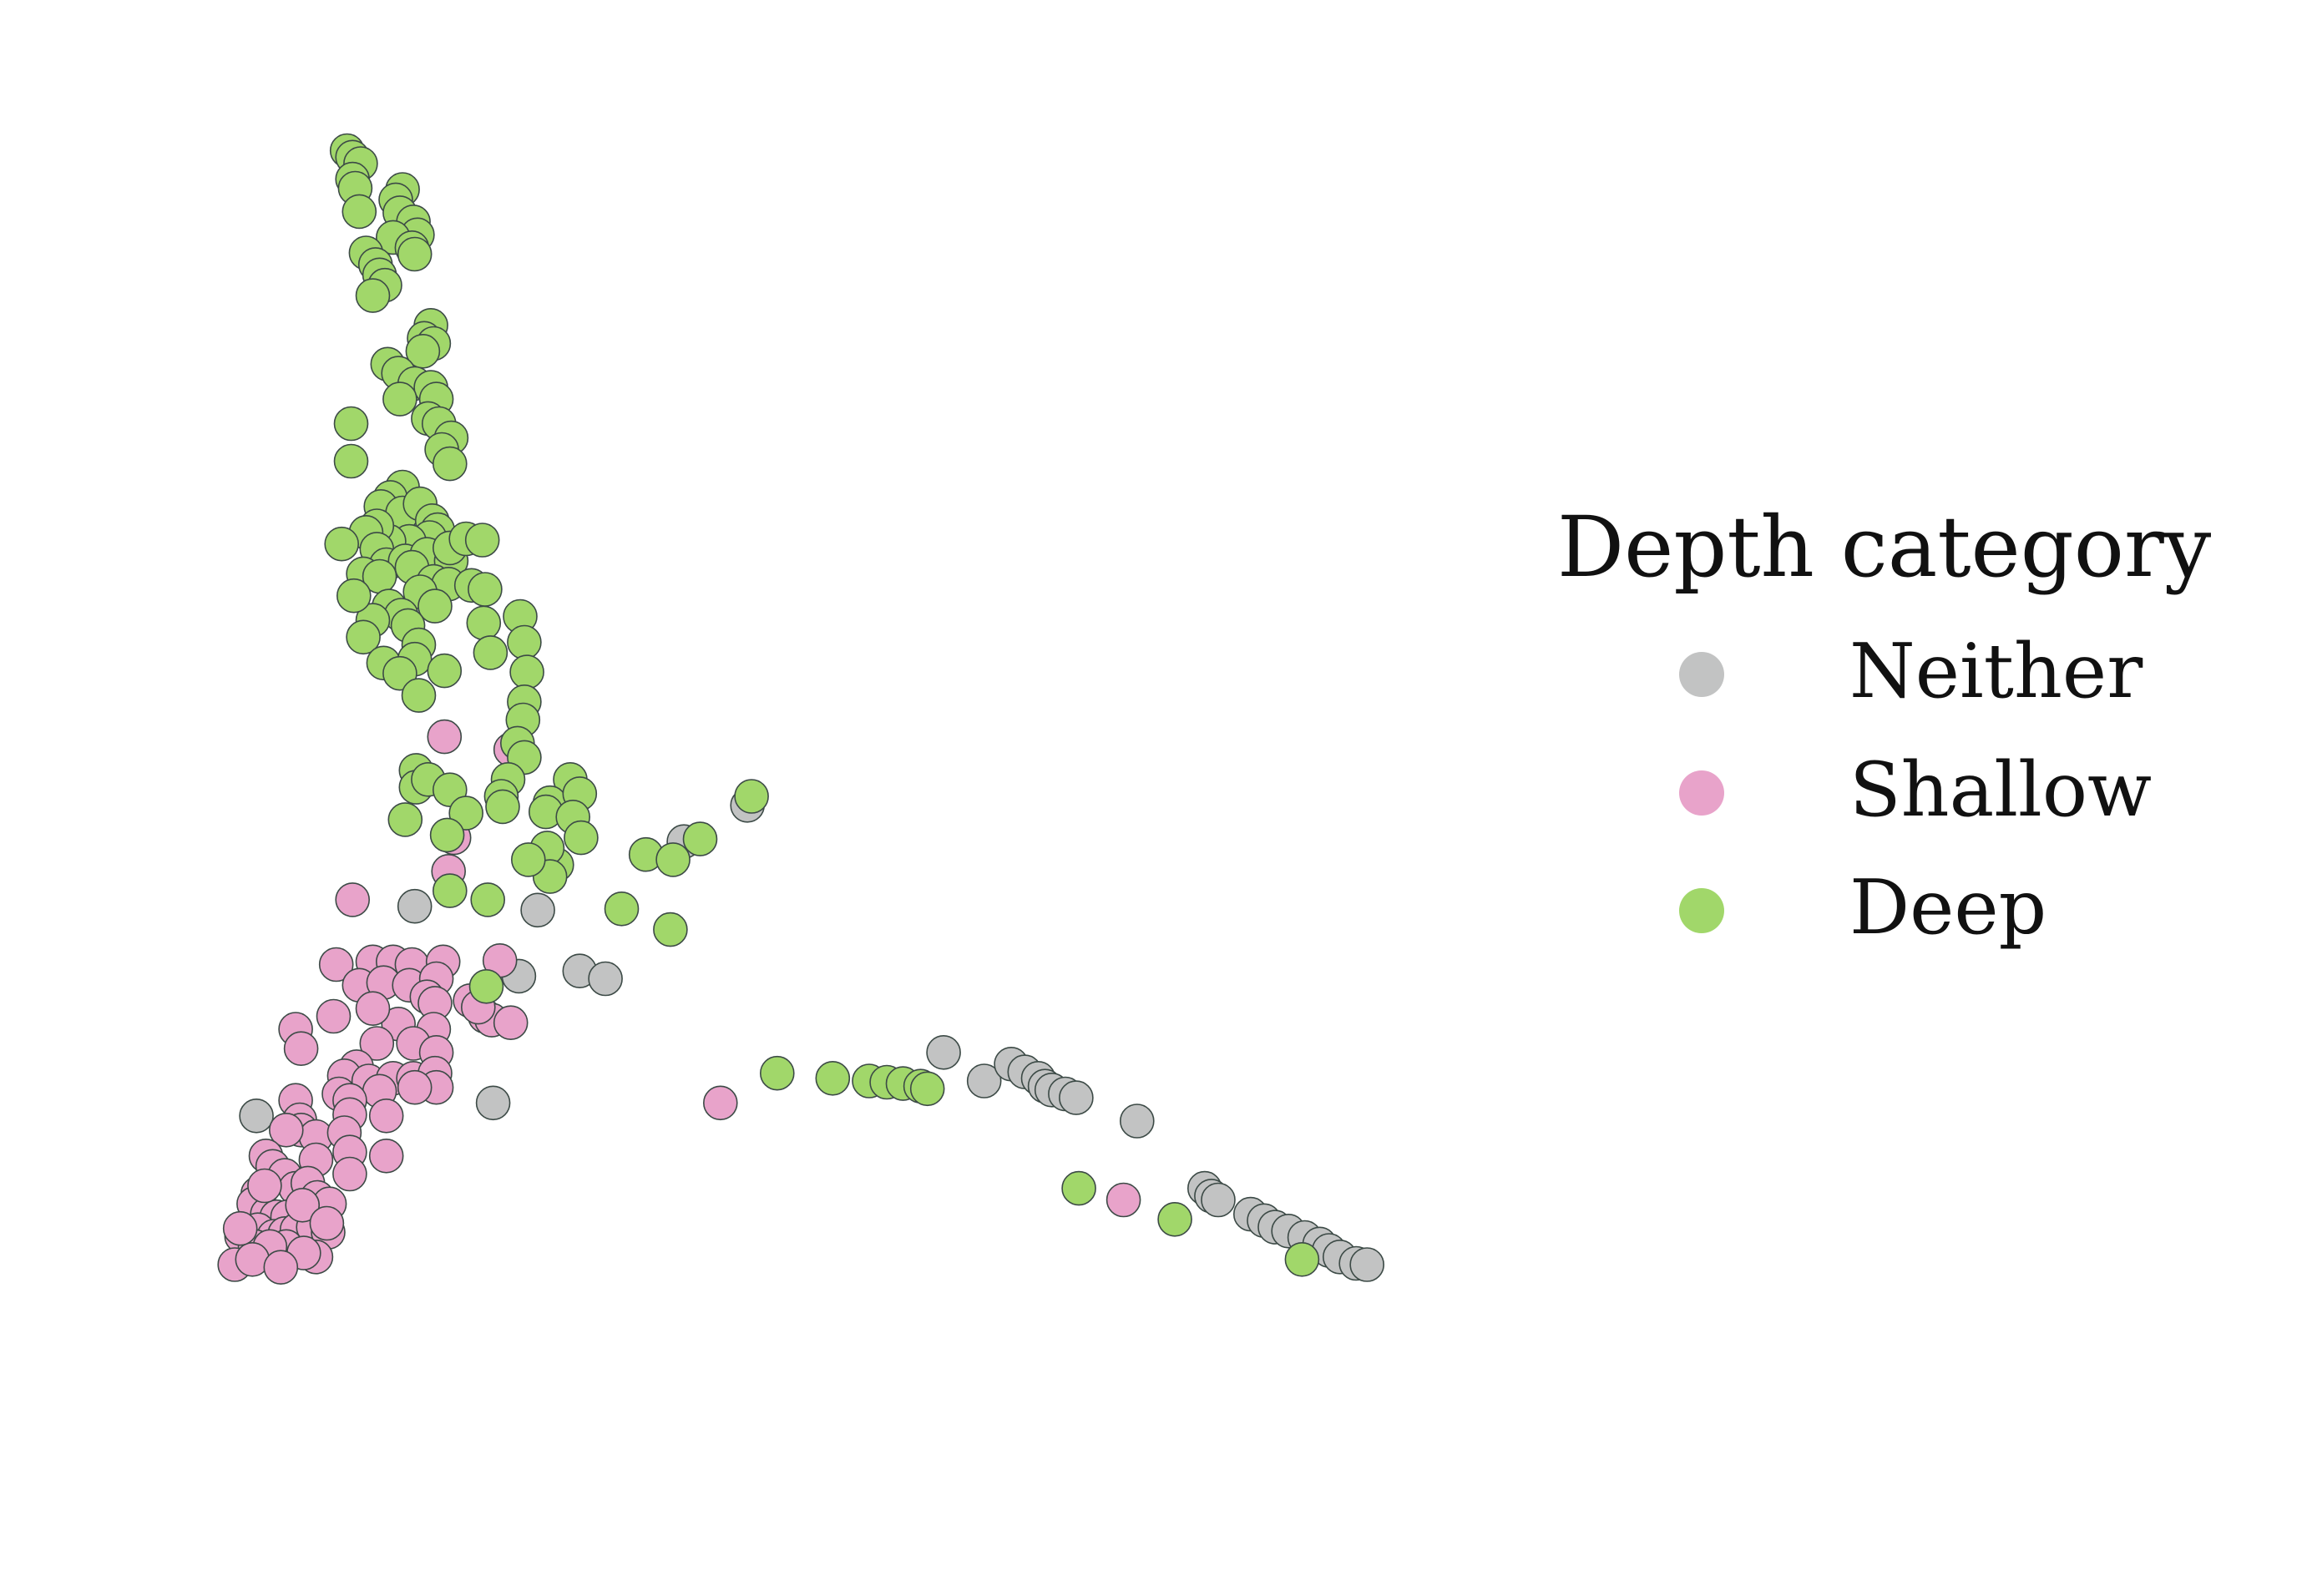 The height and width of the screenshot is (1596, 2307). I want to click on legend: Depth category Neither Shallow Deep, so click(1884, 725).